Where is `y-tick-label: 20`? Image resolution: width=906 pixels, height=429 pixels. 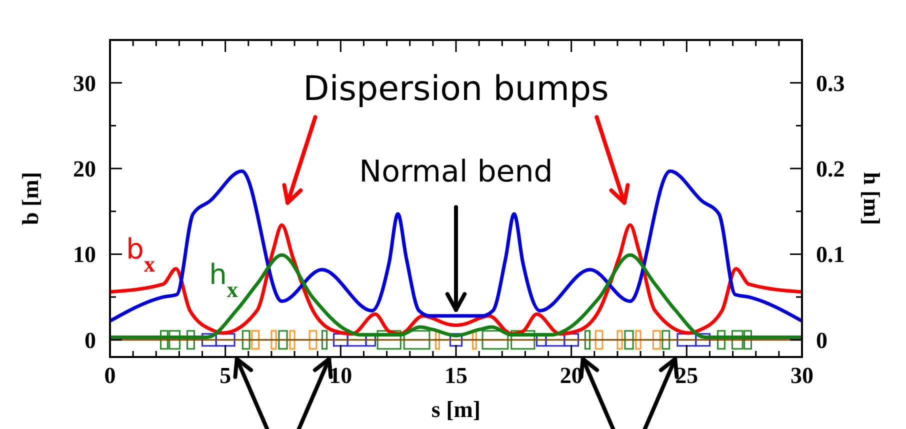
y-tick-label: 20 is located at coordinates (84, 169).